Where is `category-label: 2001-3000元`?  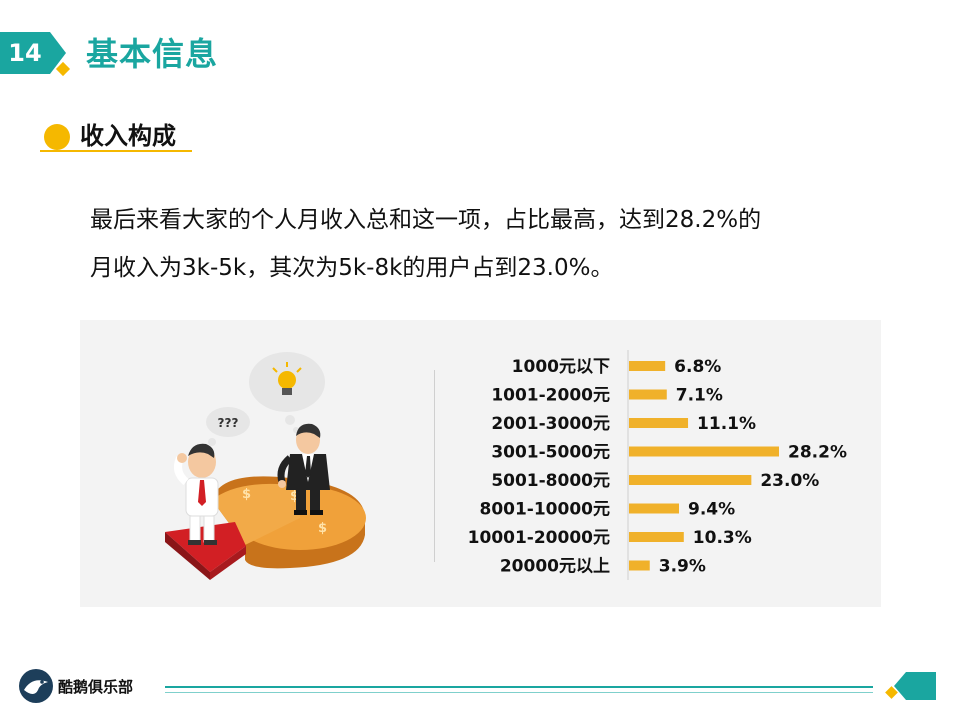 category-label: 2001-3000元 is located at coordinates (550, 424).